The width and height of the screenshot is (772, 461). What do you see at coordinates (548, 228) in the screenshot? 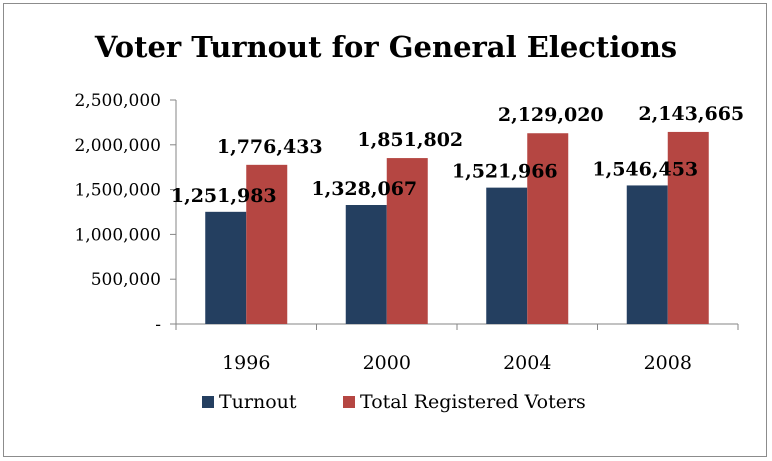
I see `bar-total-registered-voters-2004` at bounding box center [548, 228].